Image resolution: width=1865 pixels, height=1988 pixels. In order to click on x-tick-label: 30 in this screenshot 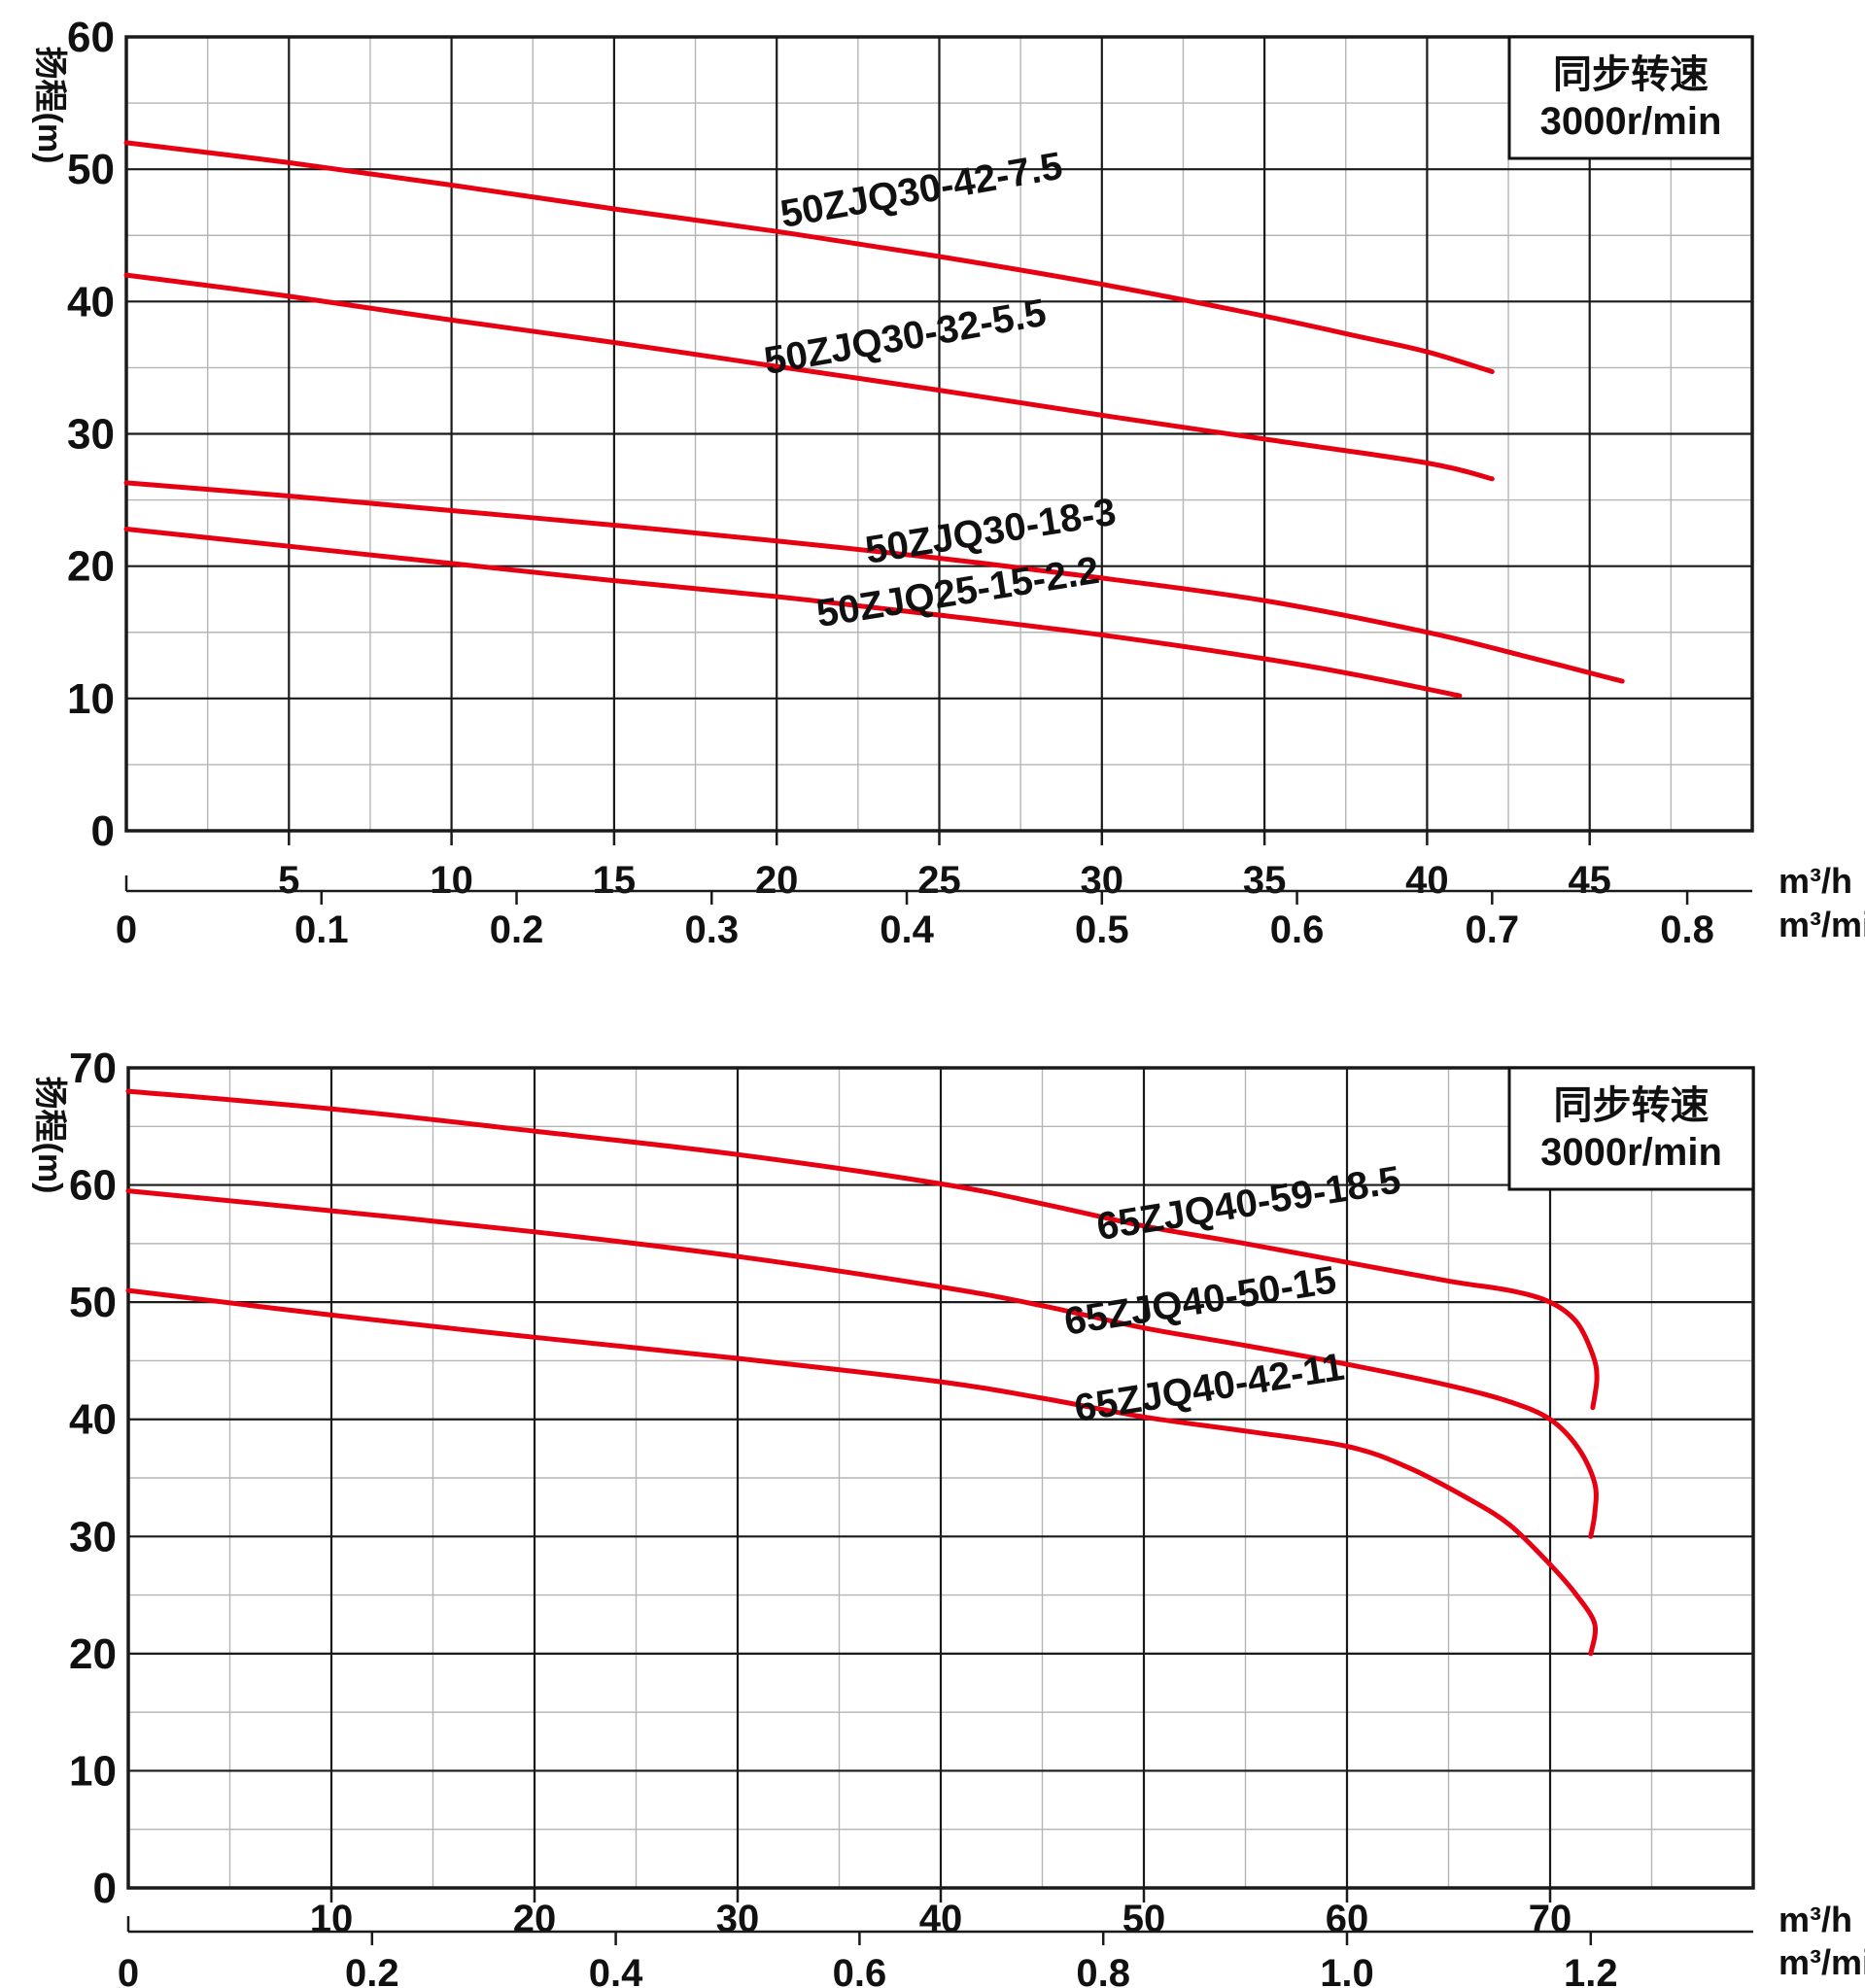, I will do `click(738, 1919)`.